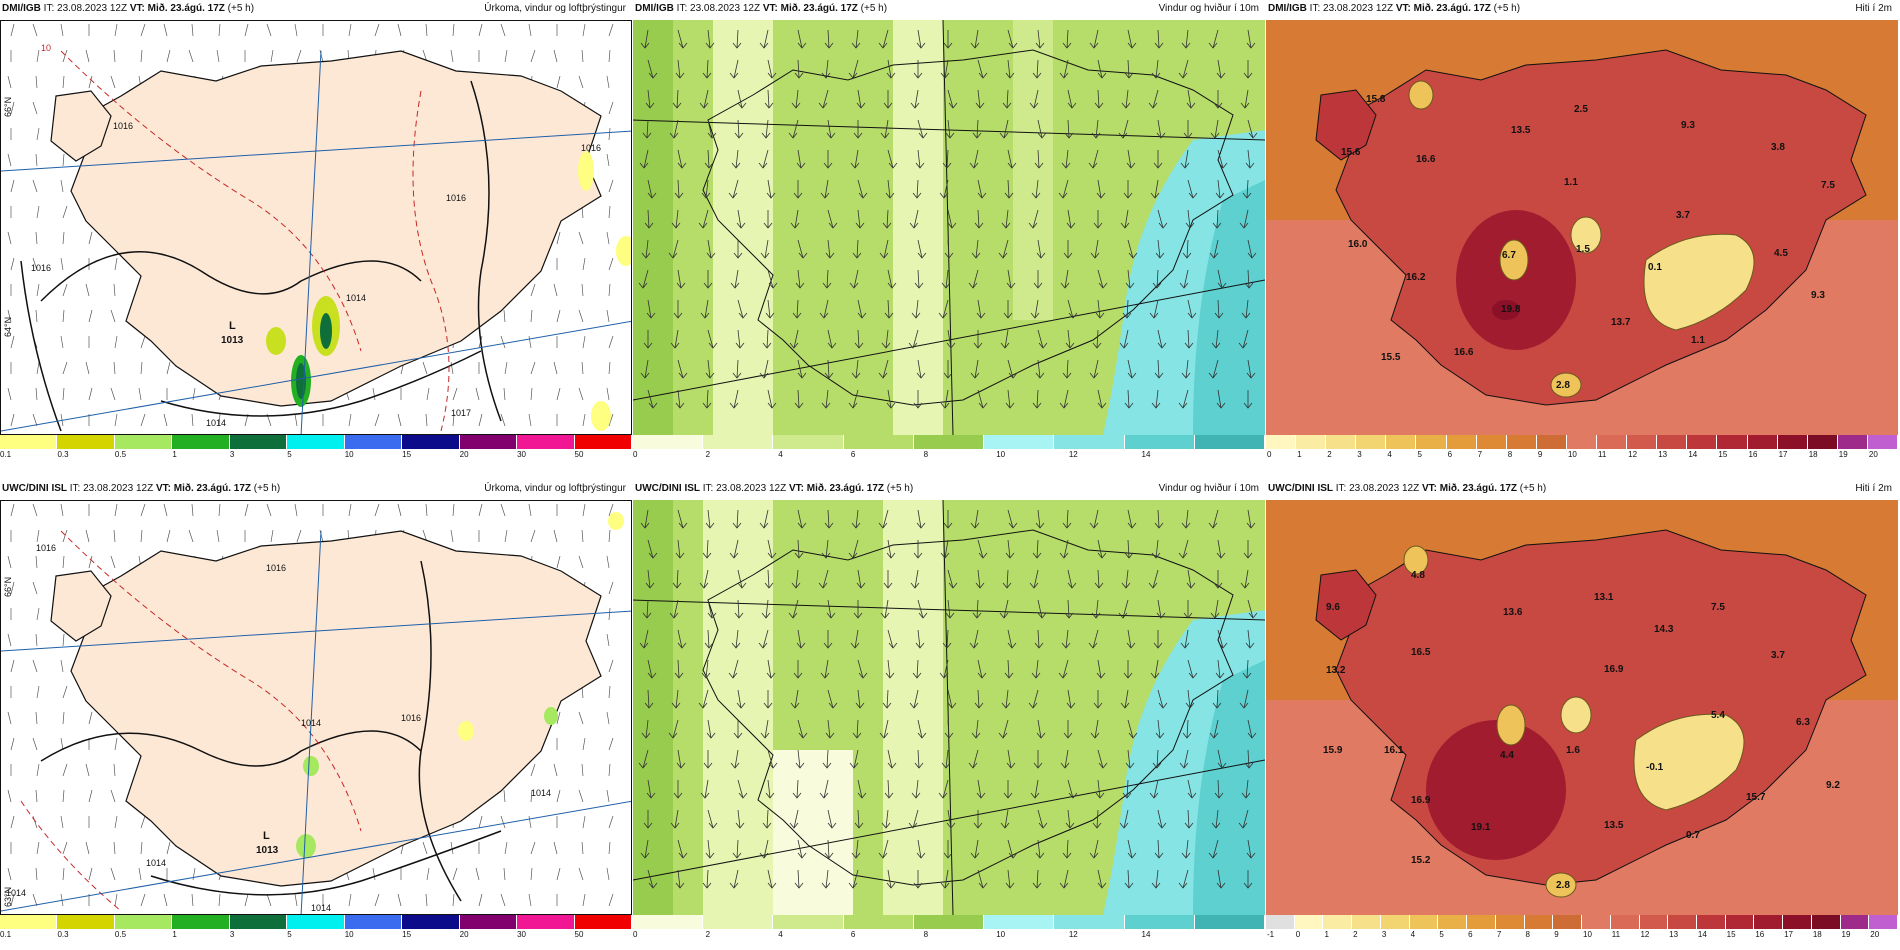  What do you see at coordinates (635, 934) in the screenshot?
I see `colorbar-tick-label: 0` at bounding box center [635, 934].